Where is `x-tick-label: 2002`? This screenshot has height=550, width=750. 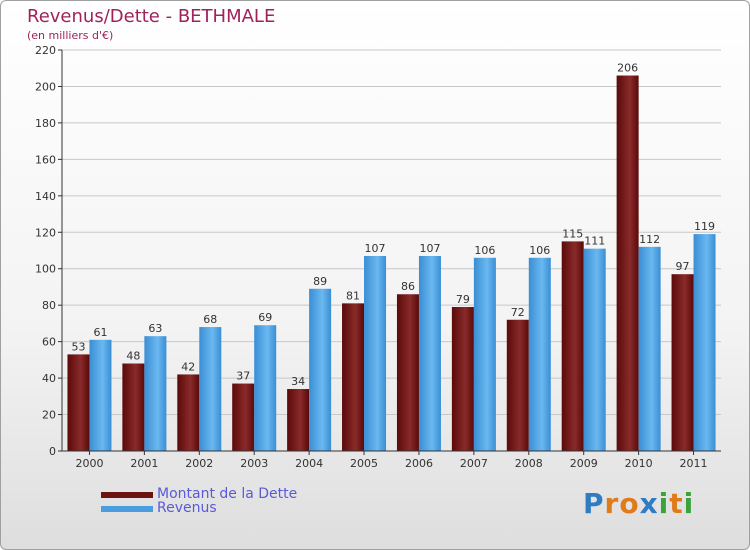 x-tick-label: 2002 is located at coordinates (199, 463).